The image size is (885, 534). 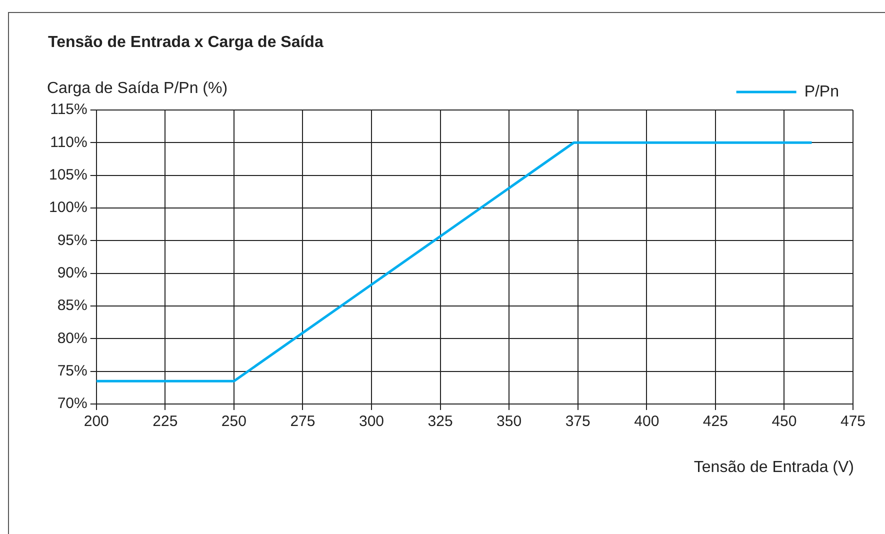 What do you see at coordinates (577, 421) in the screenshot?
I see `x-tick-label: 375` at bounding box center [577, 421].